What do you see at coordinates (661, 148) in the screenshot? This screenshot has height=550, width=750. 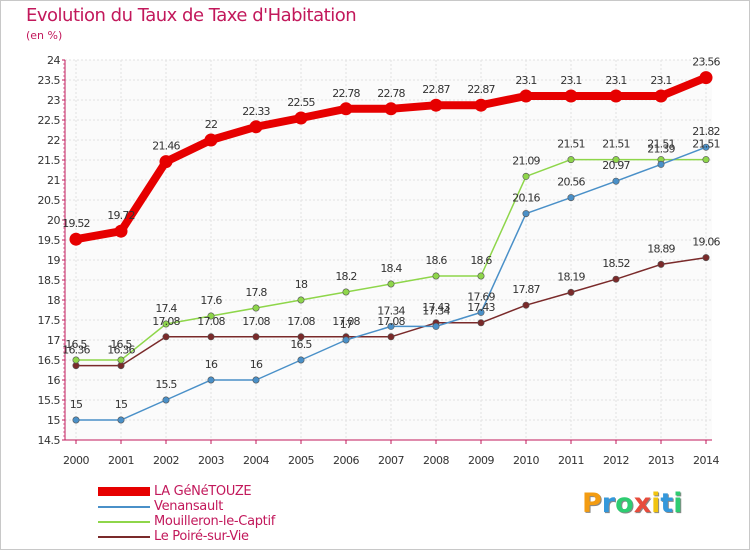 I see `data-label: 21.39` at bounding box center [661, 148].